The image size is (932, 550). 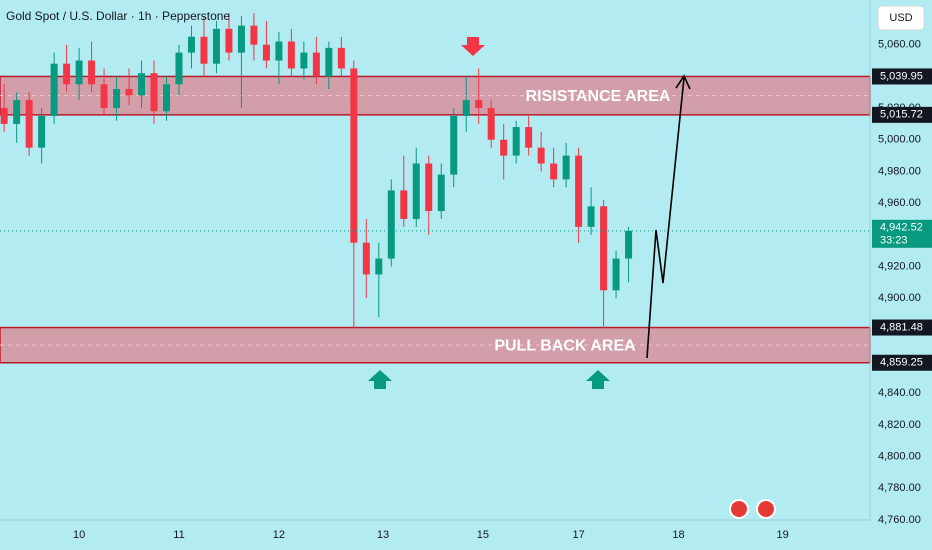 I want to click on x-tick-label: 11, so click(x=178, y=535).